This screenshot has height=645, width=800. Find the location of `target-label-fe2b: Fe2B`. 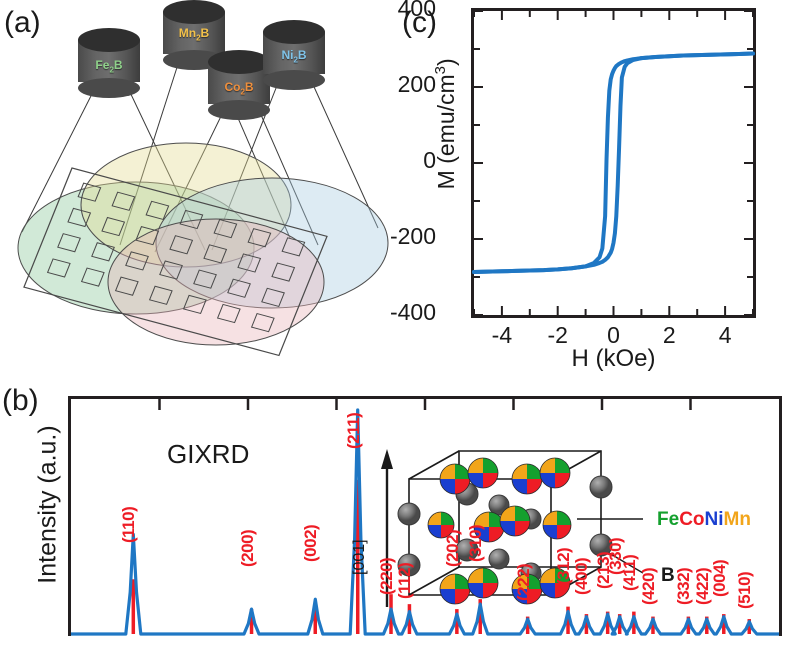

target-label-fe2b: Fe2B is located at coordinates (109, 66).